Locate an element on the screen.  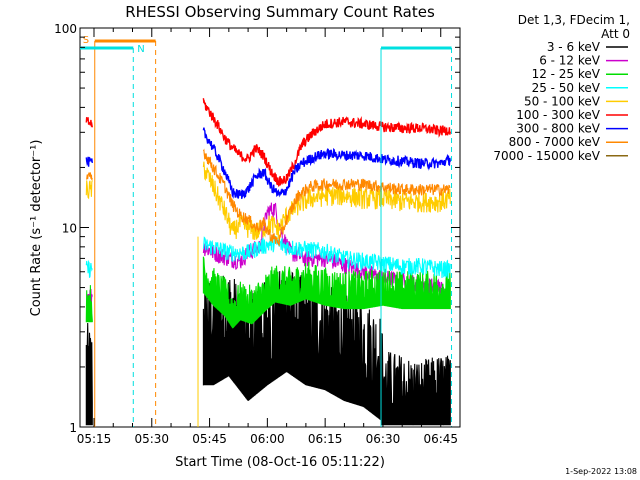
legend-label: 100 - 300 keV is located at coordinates (558, 115).